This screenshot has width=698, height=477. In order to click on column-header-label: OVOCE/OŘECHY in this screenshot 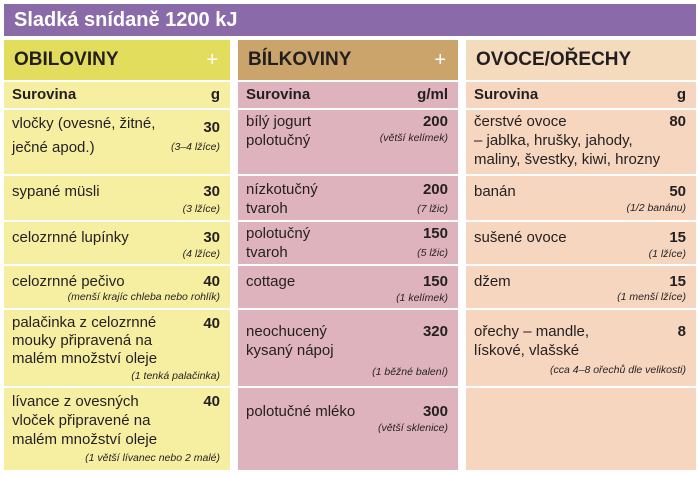, I will do `click(554, 59)`.